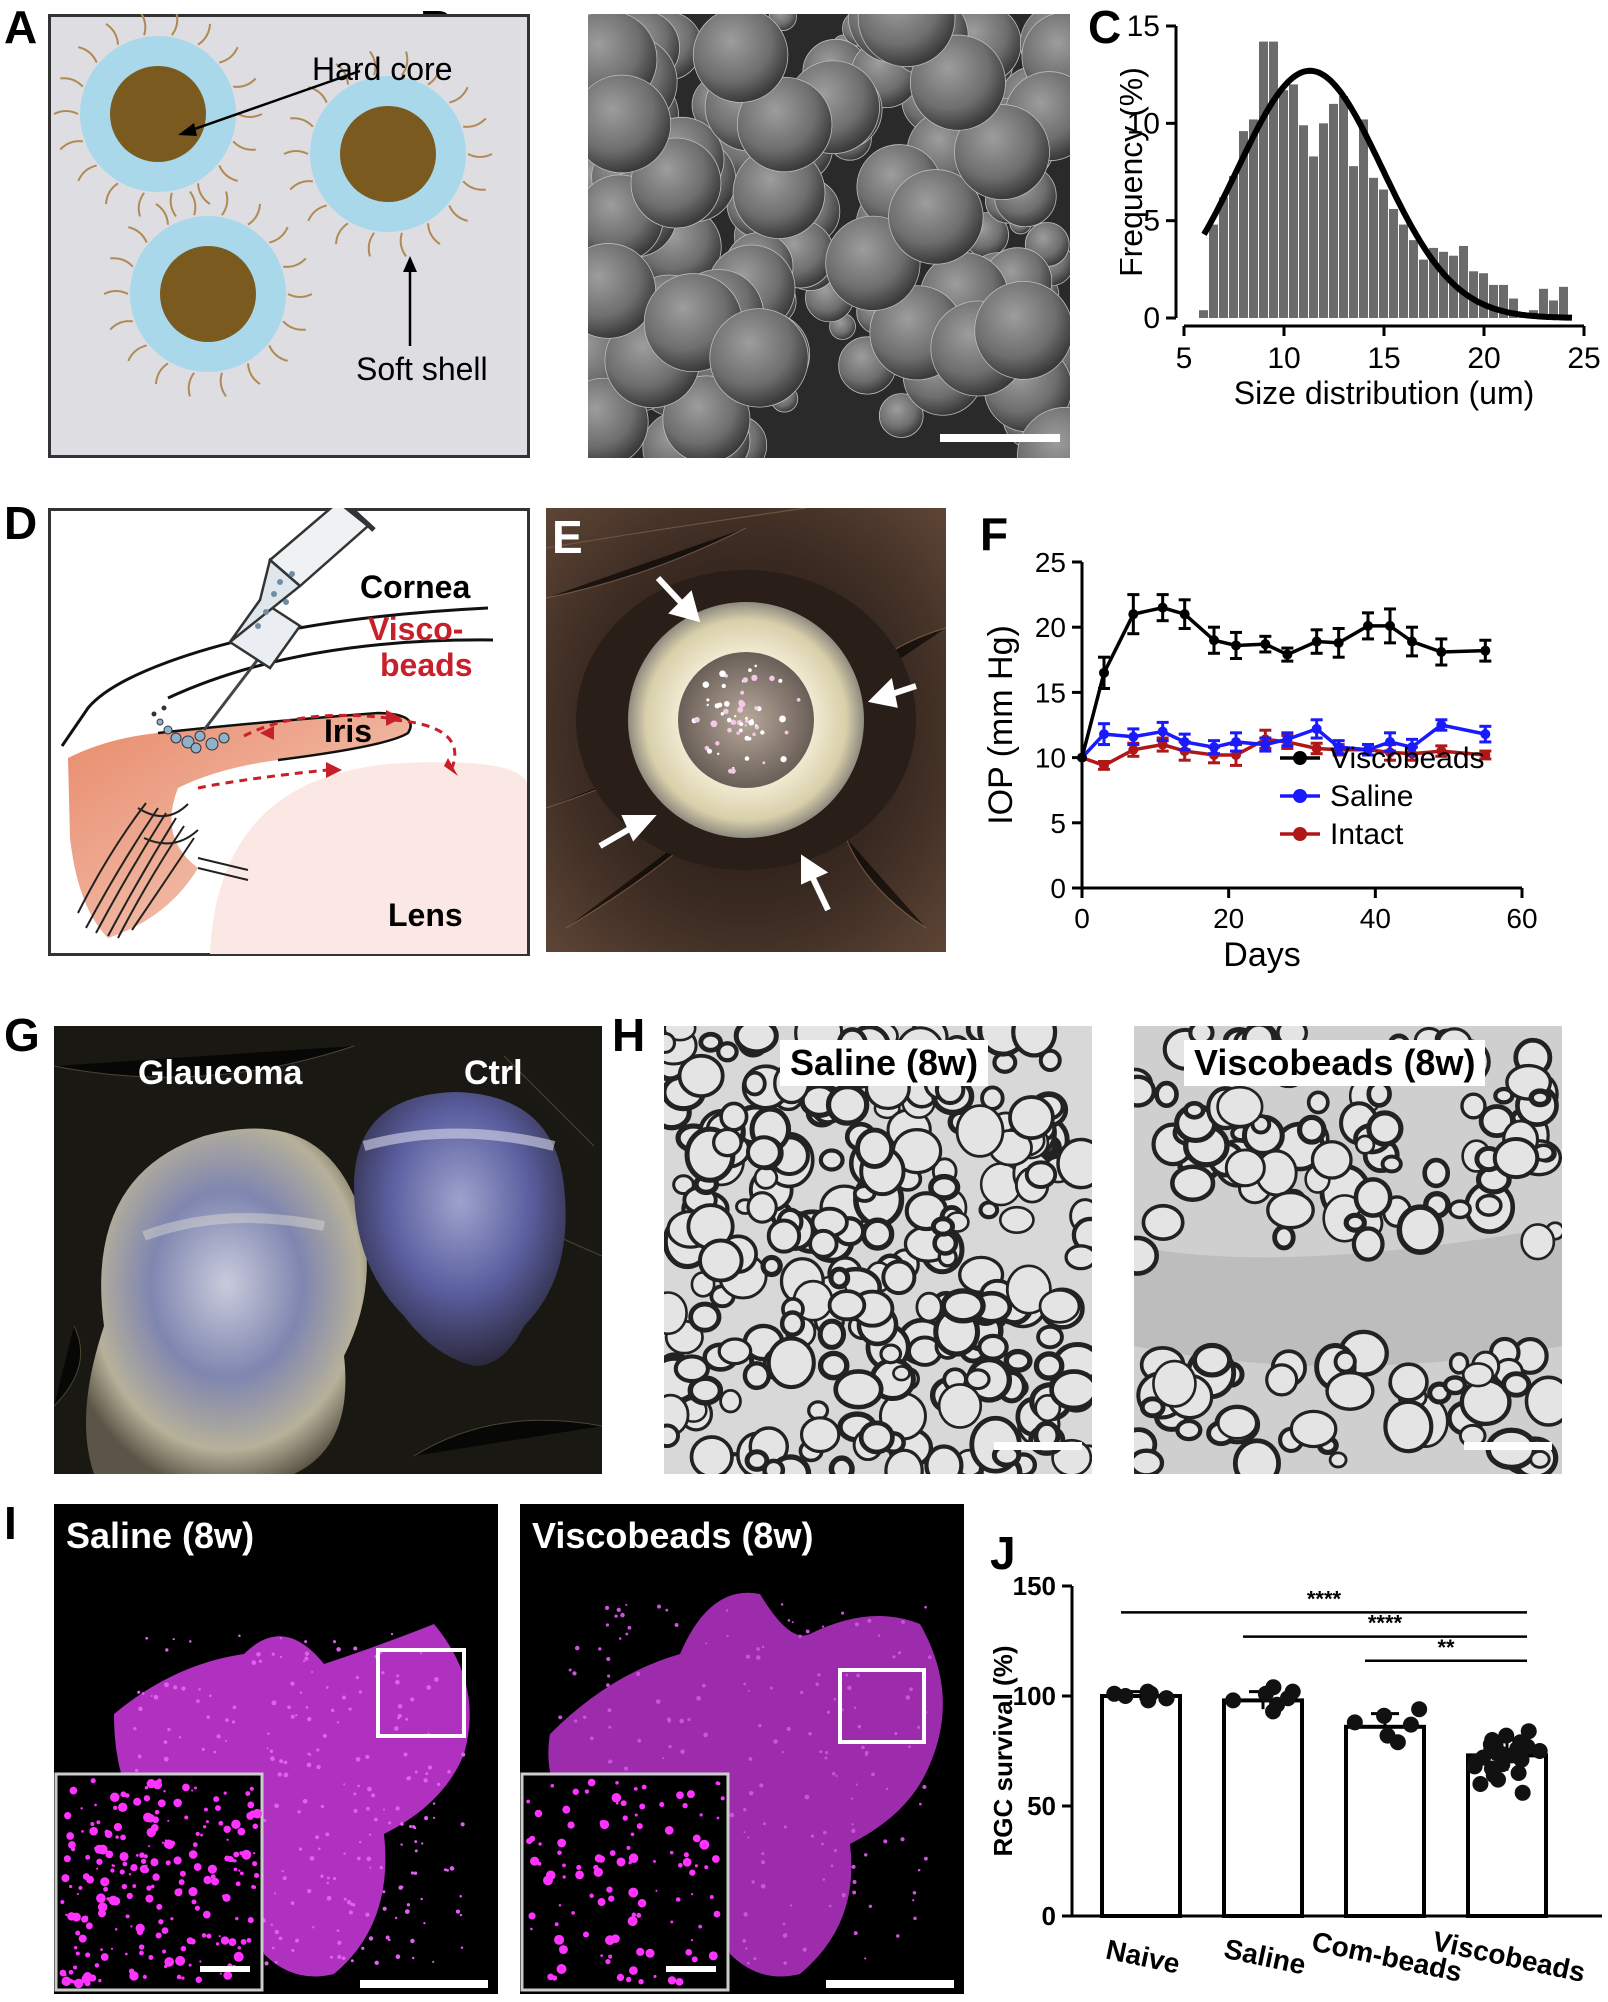 The width and height of the screenshot is (1608, 2002). What do you see at coordinates (1082, 918) in the screenshot?
I see `f-x-tick-label: 0` at bounding box center [1082, 918].